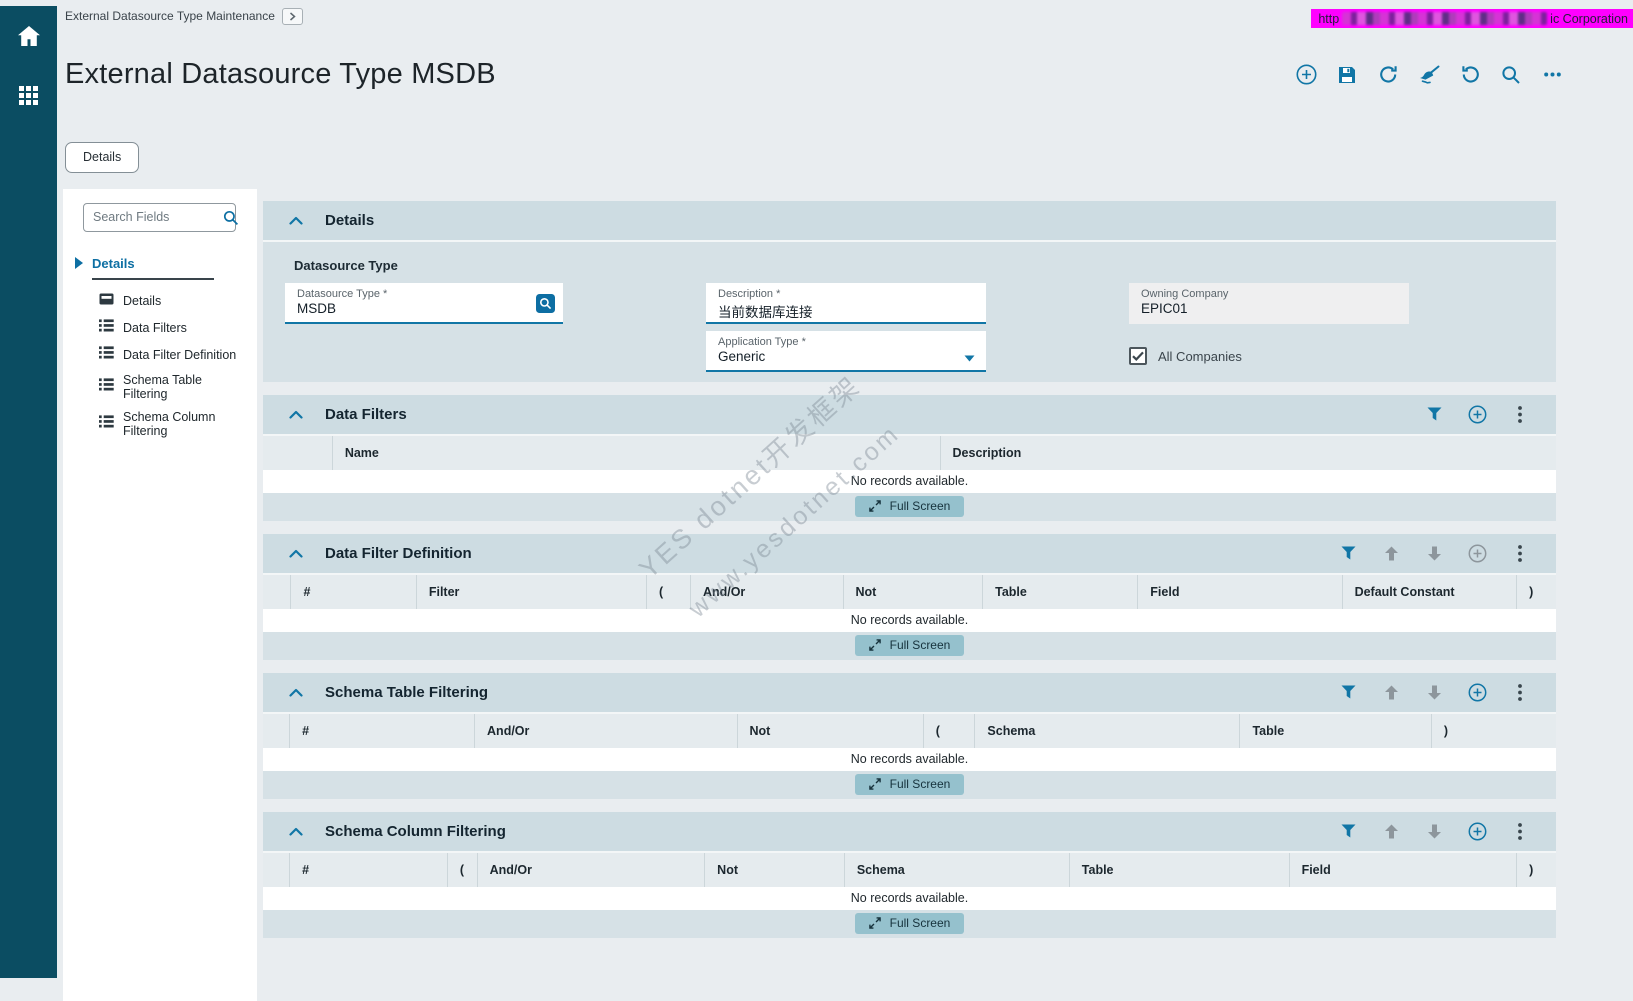  What do you see at coordinates (113, 263) in the screenshot?
I see `tree-group-label: Details` at bounding box center [113, 263].